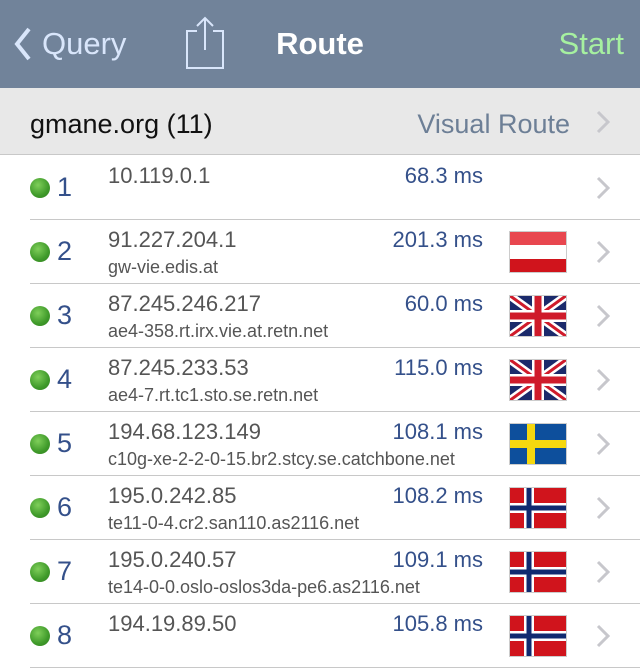  I want to click on hop-number: 2, so click(65, 251).